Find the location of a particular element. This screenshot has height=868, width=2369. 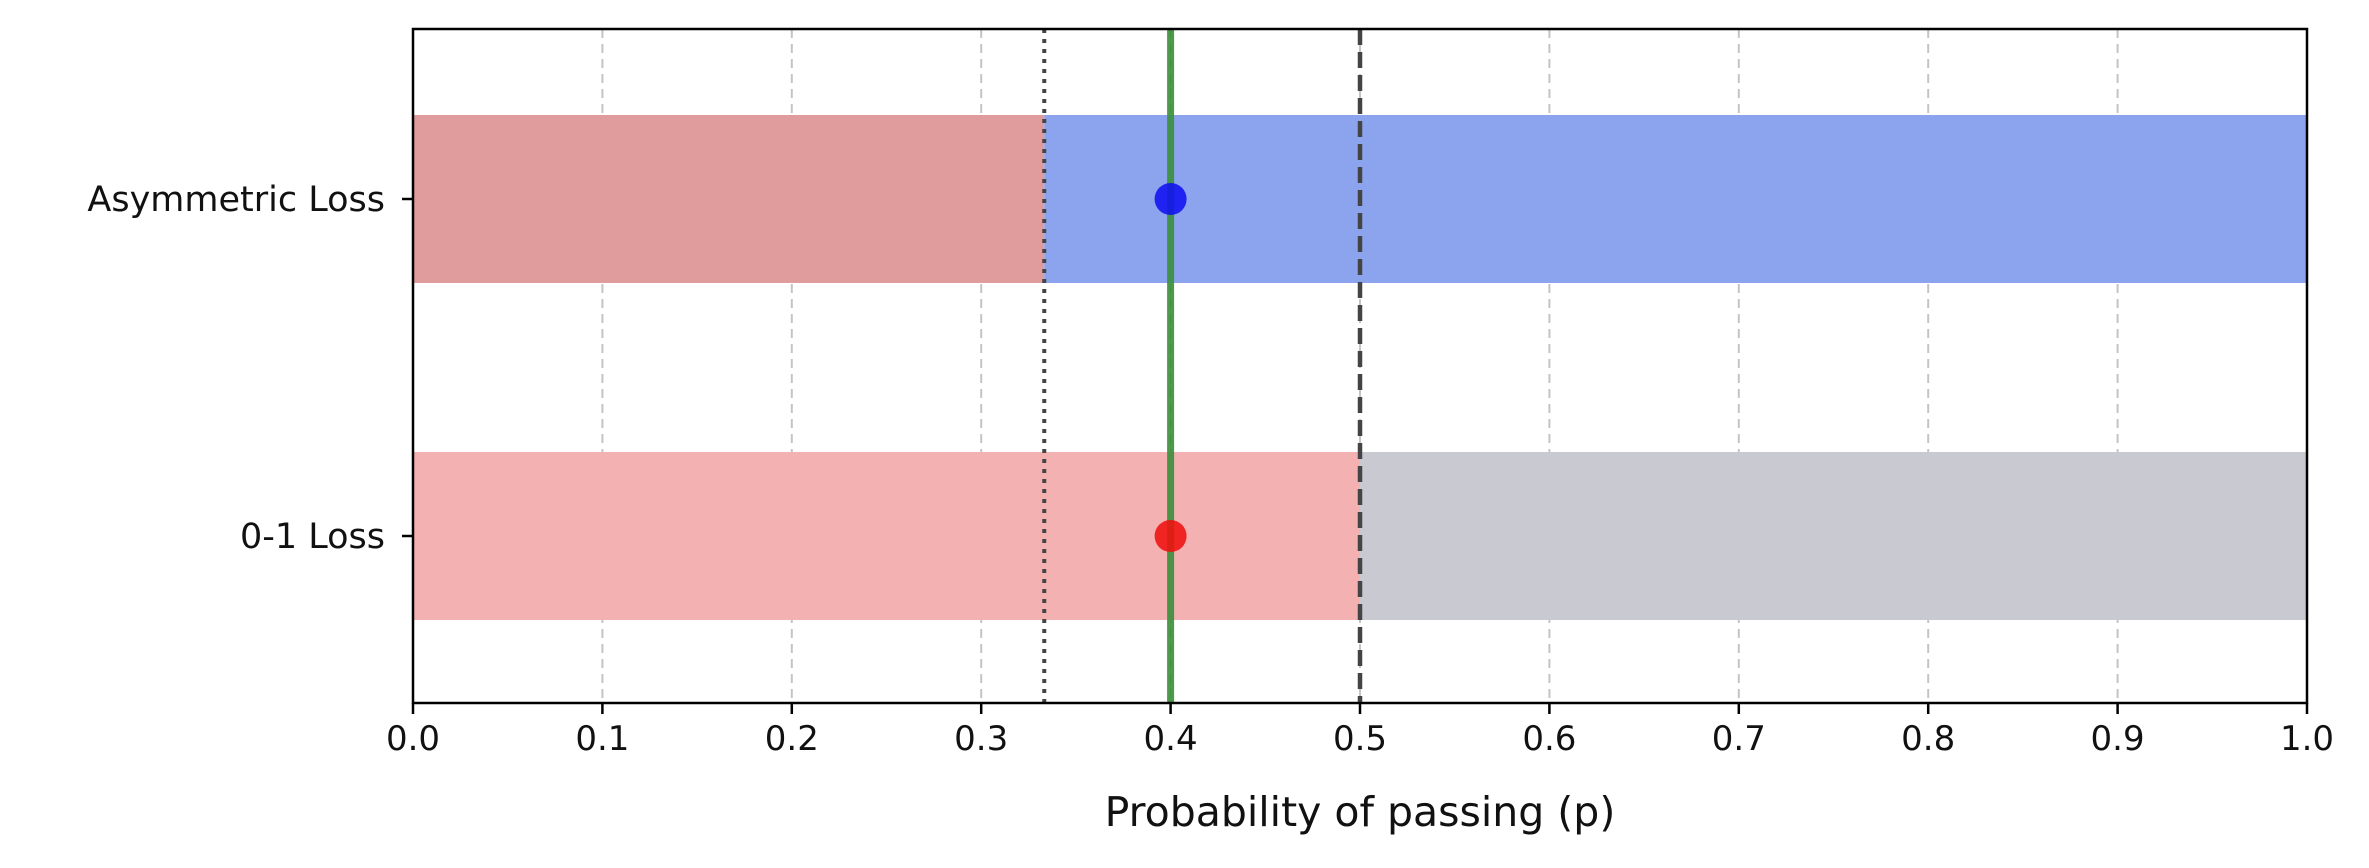

reference-line-layer is located at coordinates (1202, 366).